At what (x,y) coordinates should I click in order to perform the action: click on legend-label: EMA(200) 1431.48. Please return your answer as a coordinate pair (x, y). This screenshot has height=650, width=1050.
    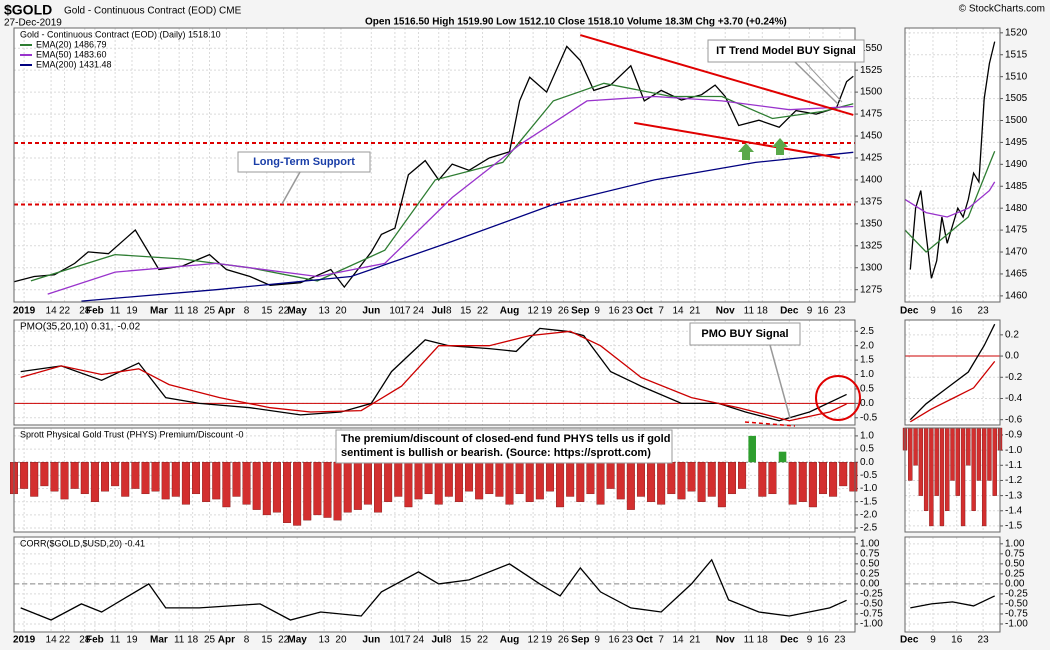
    Looking at the image, I should click on (74, 64).